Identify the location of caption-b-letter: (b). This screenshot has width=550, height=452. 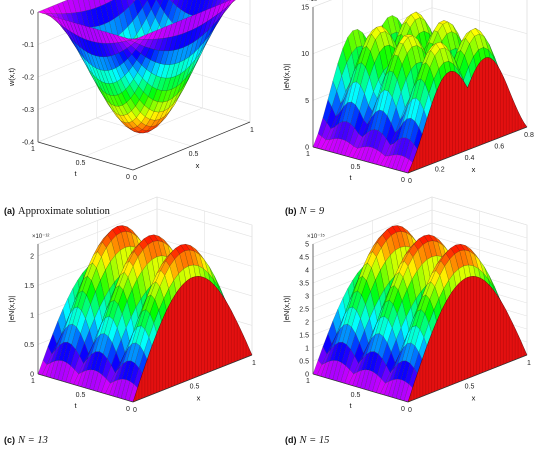
(291, 211).